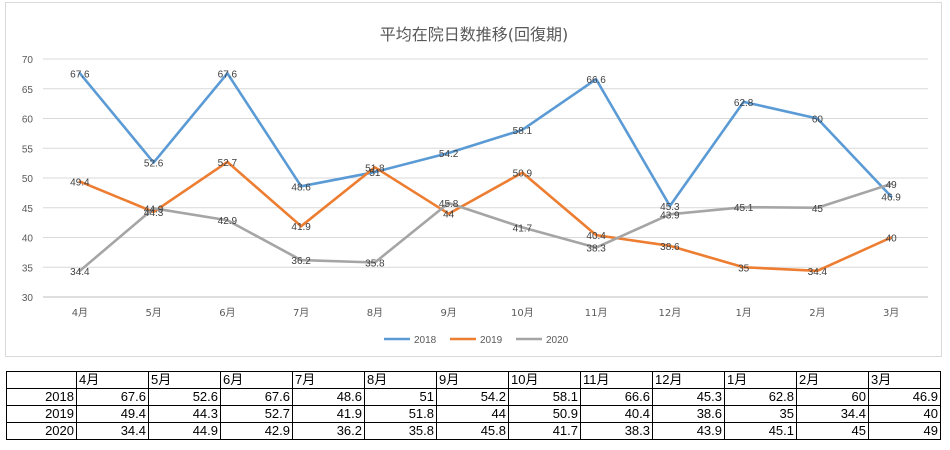 This screenshot has width=950, height=450. Describe the element at coordinates (28, 239) in the screenshot. I see `y-tick-label: 40` at that location.